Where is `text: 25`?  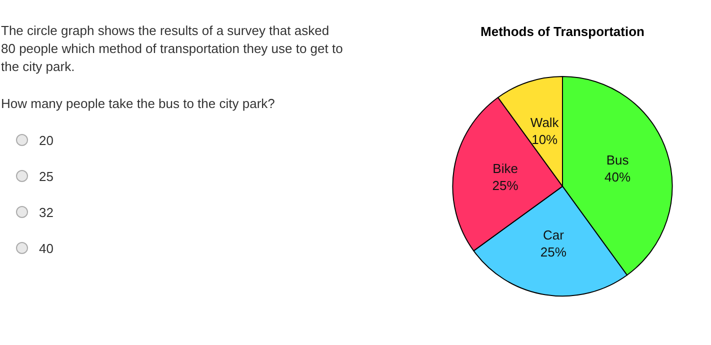 text: 25 is located at coordinates (46, 176).